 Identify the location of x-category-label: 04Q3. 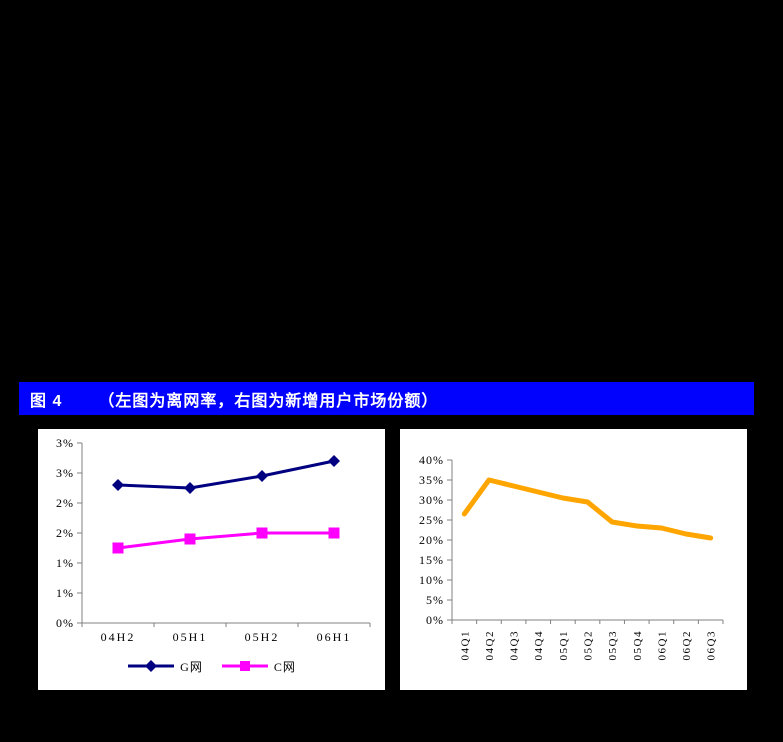
(515, 645).